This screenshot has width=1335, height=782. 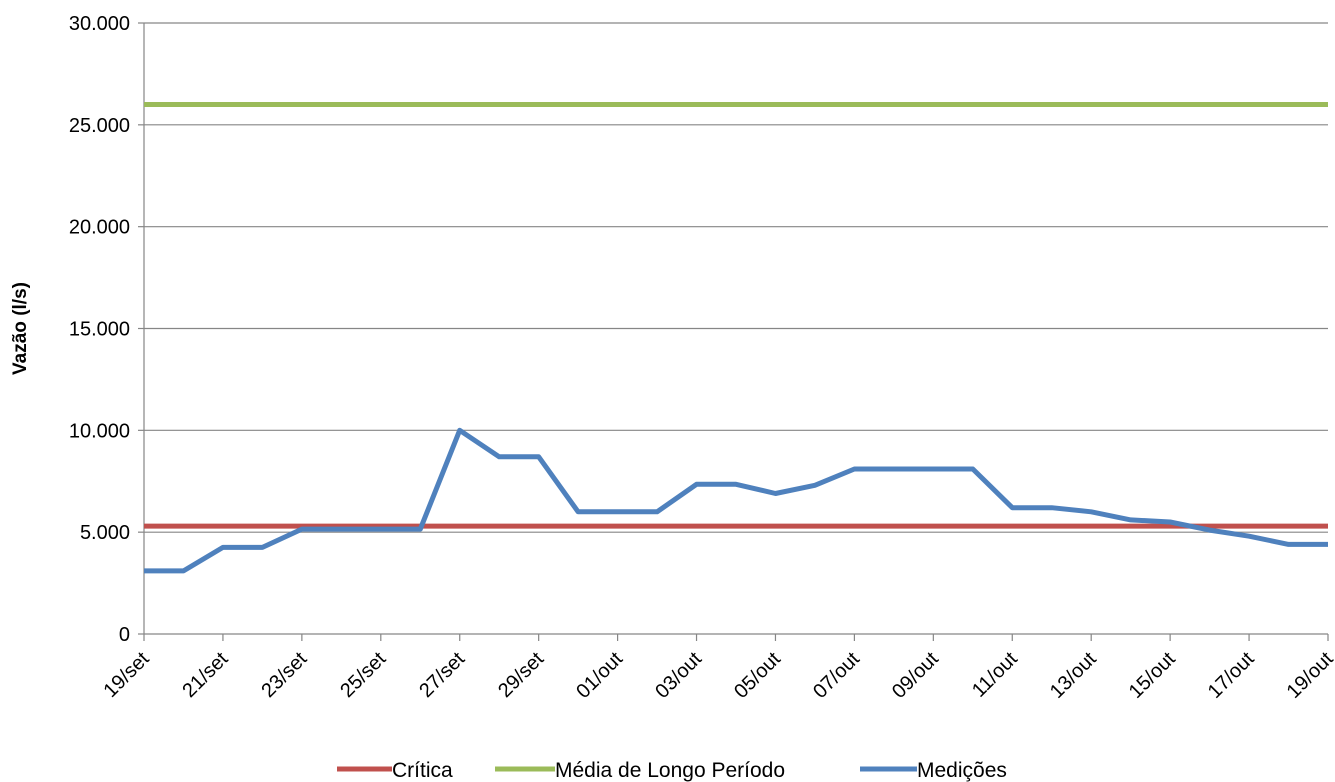 What do you see at coordinates (442, 675) in the screenshot?
I see `x-tick-label: 27/set` at bounding box center [442, 675].